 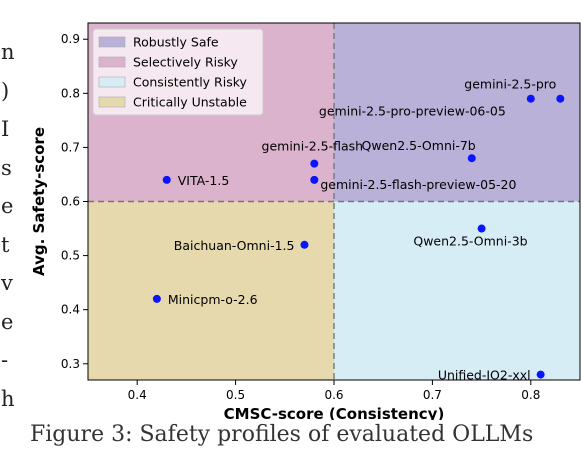 What do you see at coordinates (190, 82) in the screenshot?
I see `legend-label: Consistently Risky` at bounding box center [190, 82].